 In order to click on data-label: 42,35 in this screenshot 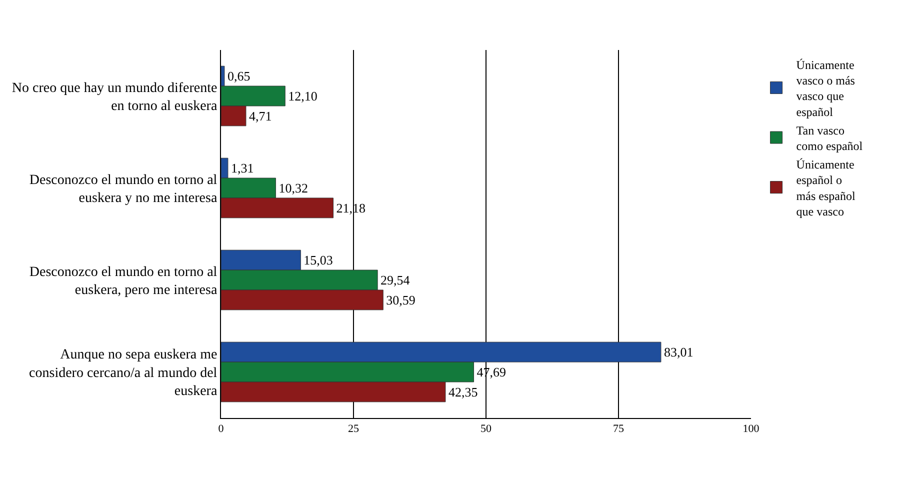, I will do `click(463, 392)`.